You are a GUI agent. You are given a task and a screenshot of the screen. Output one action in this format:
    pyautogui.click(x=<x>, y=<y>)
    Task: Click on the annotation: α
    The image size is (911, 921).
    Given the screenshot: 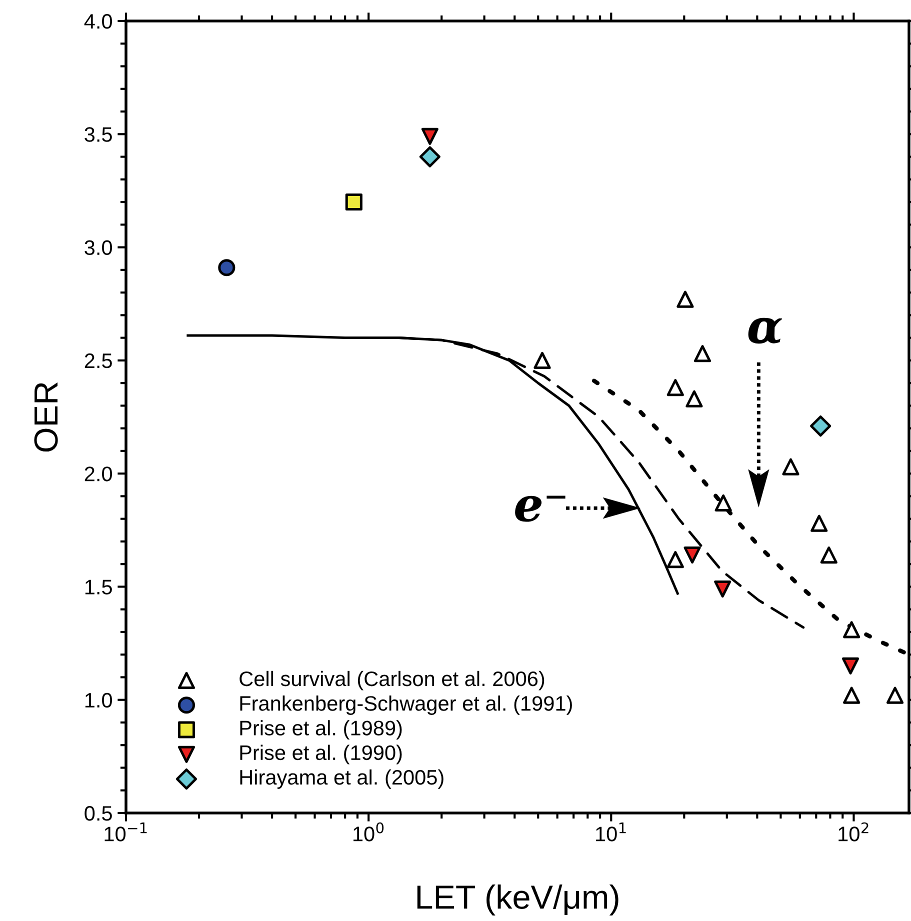 What is the action you would take?
    pyautogui.click(x=765, y=331)
    